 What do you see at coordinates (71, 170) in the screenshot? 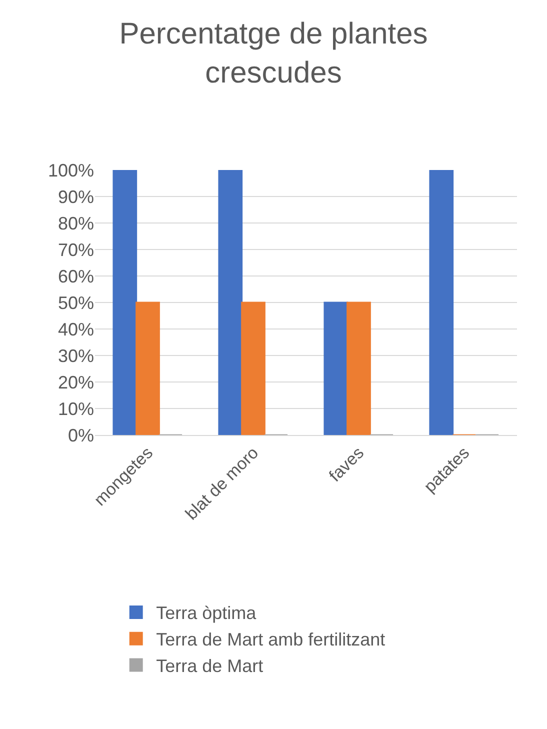
I see `y-tick-label: 100%` at bounding box center [71, 170].